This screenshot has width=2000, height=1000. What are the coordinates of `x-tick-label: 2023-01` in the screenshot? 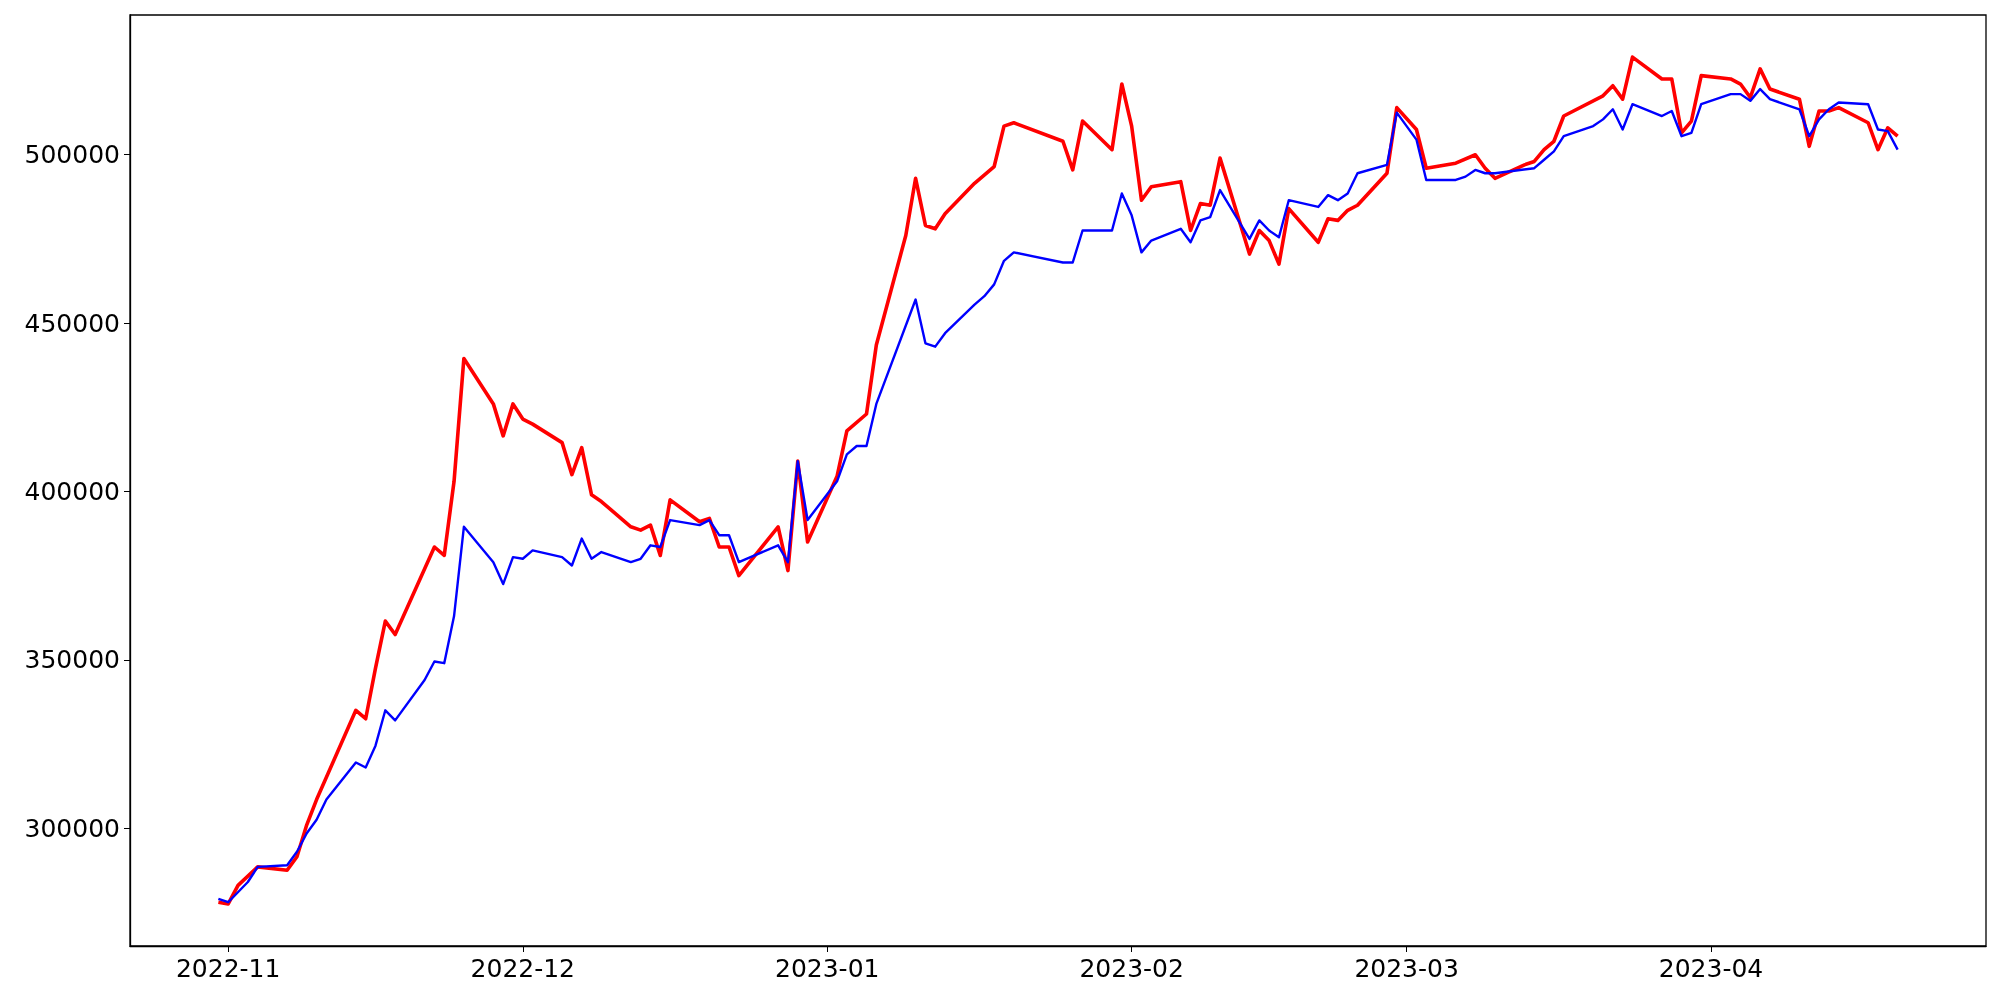 It's located at (827, 968).